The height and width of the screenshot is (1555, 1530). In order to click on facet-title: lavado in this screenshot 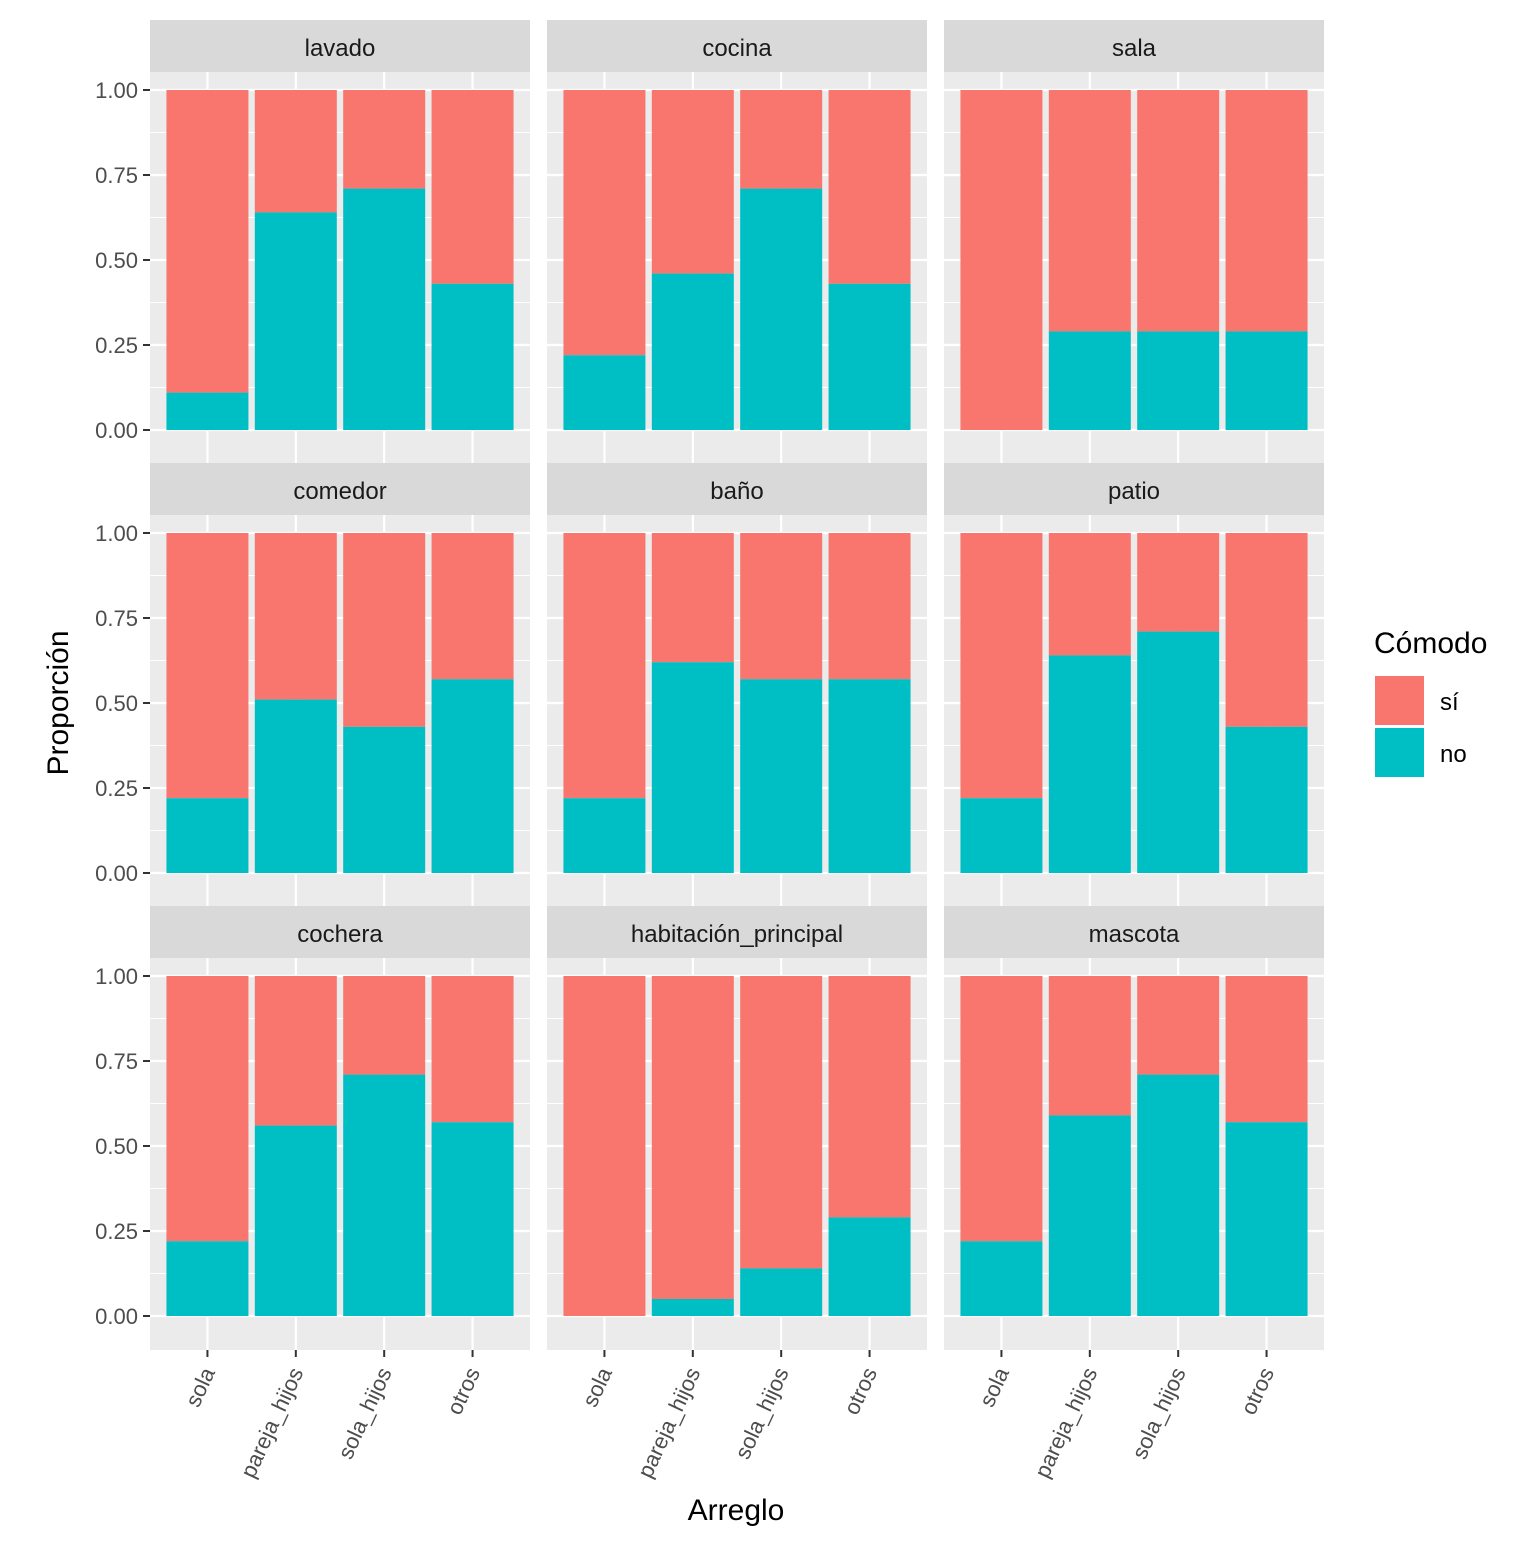, I will do `click(340, 48)`.